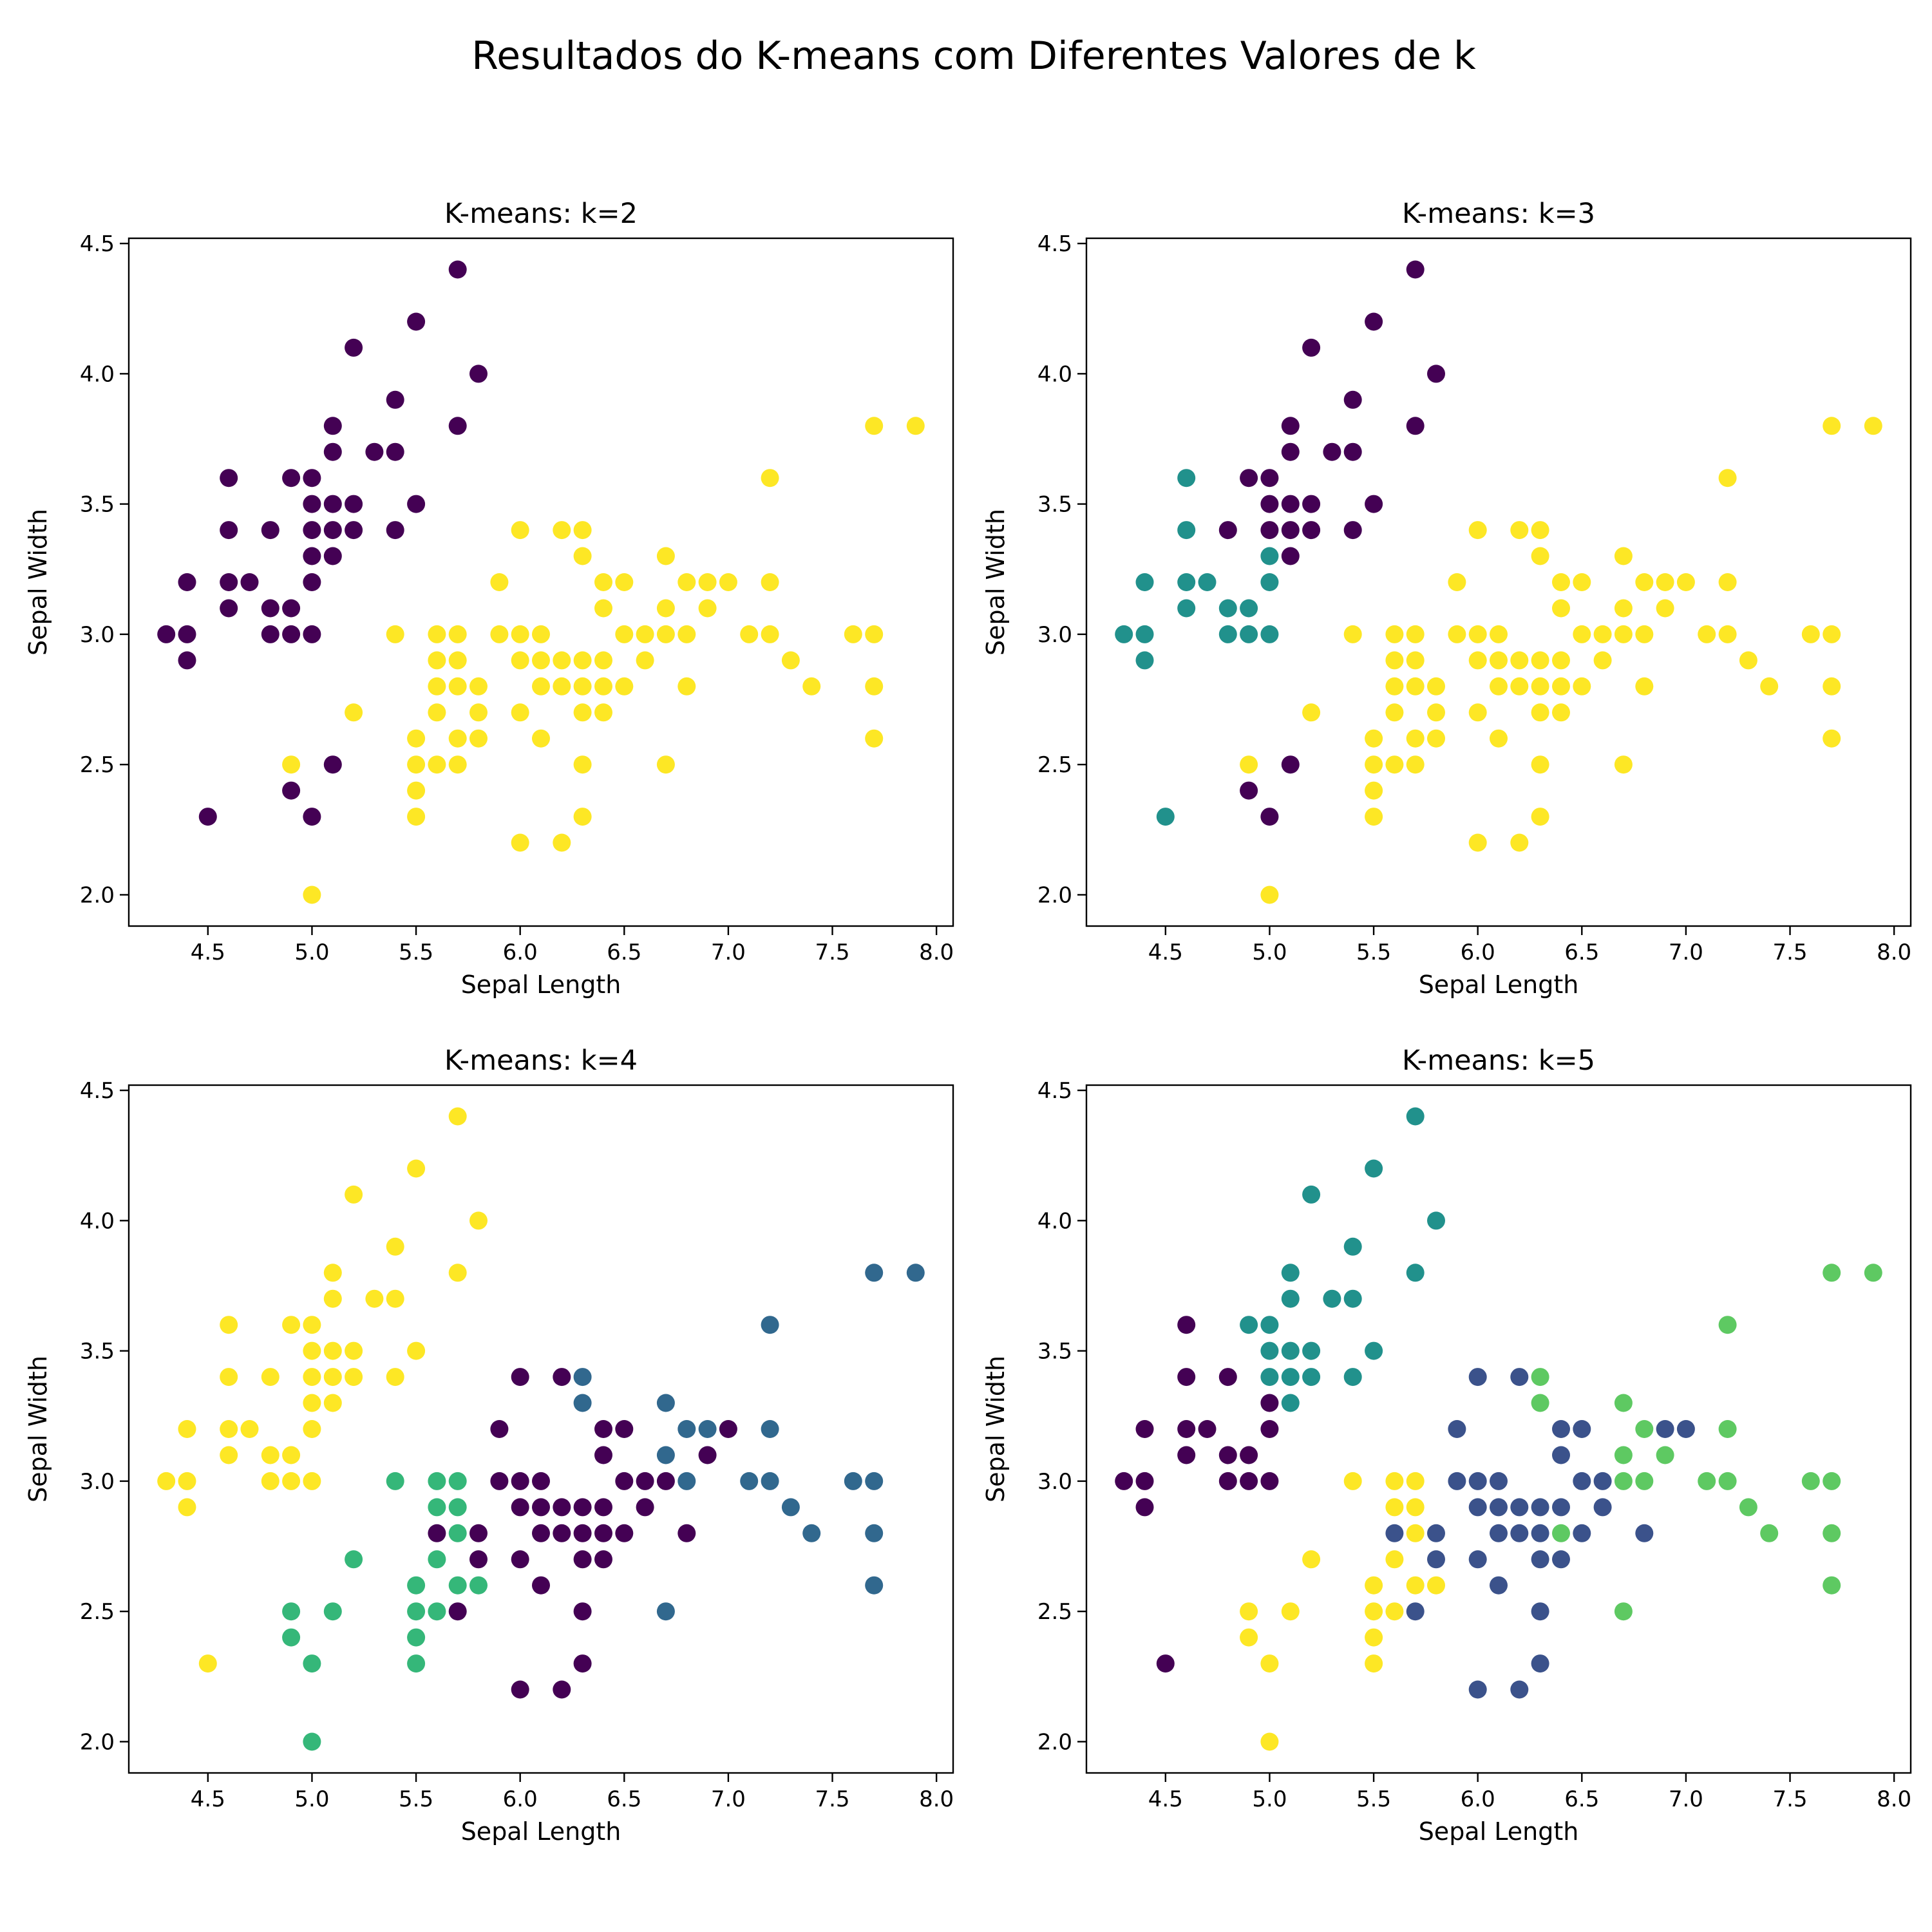 Image resolution: width=1932 pixels, height=1932 pixels. I want to click on panel-4-ytick-label-6: 4.5, so click(1054, 1091).